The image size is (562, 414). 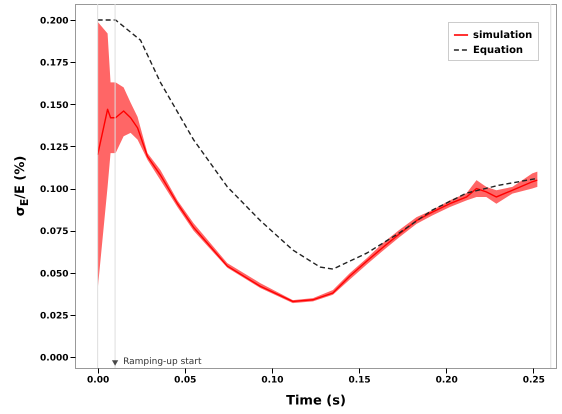 I want to click on y-tick-label: 0.100, so click(x=54, y=190).